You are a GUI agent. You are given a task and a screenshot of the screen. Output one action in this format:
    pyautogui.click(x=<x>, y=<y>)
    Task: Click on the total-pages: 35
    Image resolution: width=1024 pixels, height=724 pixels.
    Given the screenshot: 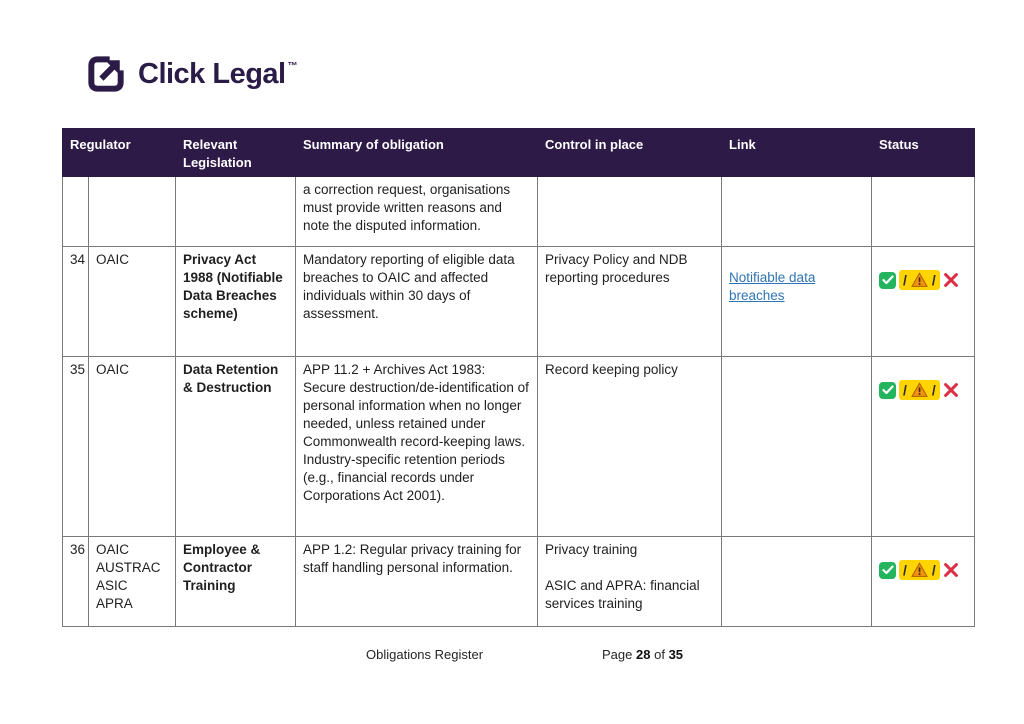 What is the action you would take?
    pyautogui.click(x=676, y=654)
    